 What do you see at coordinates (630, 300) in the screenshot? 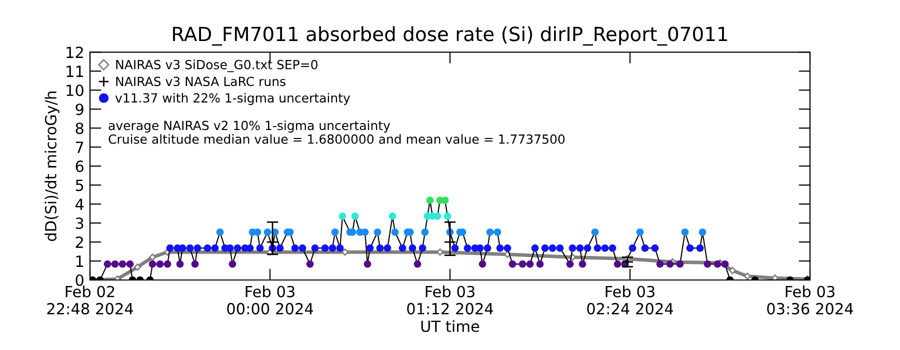
I see `x-tick-label: Feb 03 02:24 2024` at bounding box center [630, 300].